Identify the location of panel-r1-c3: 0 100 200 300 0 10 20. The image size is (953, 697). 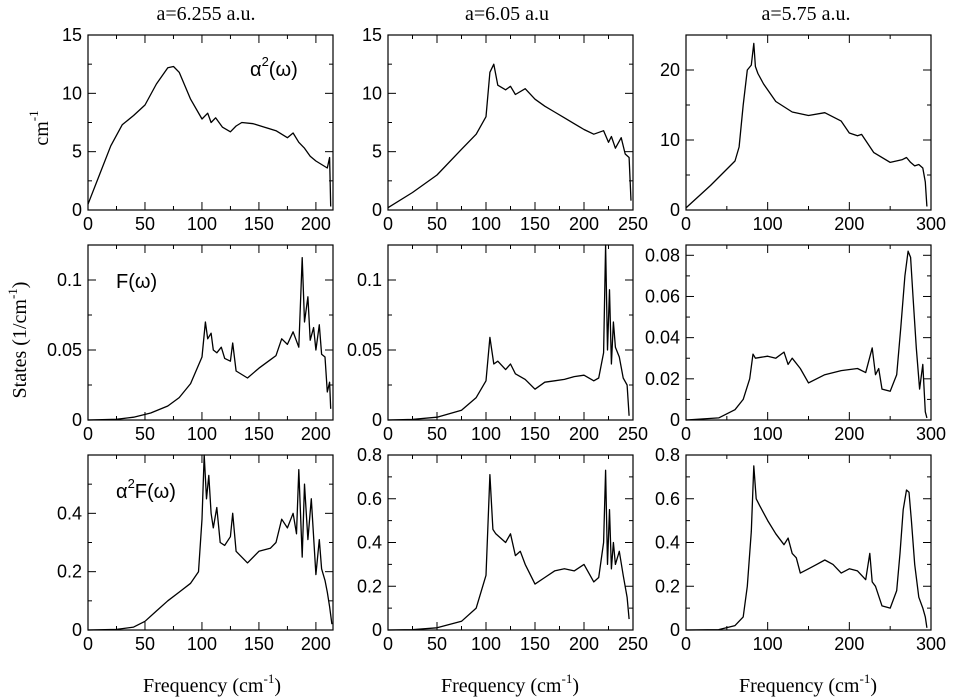
(803, 134).